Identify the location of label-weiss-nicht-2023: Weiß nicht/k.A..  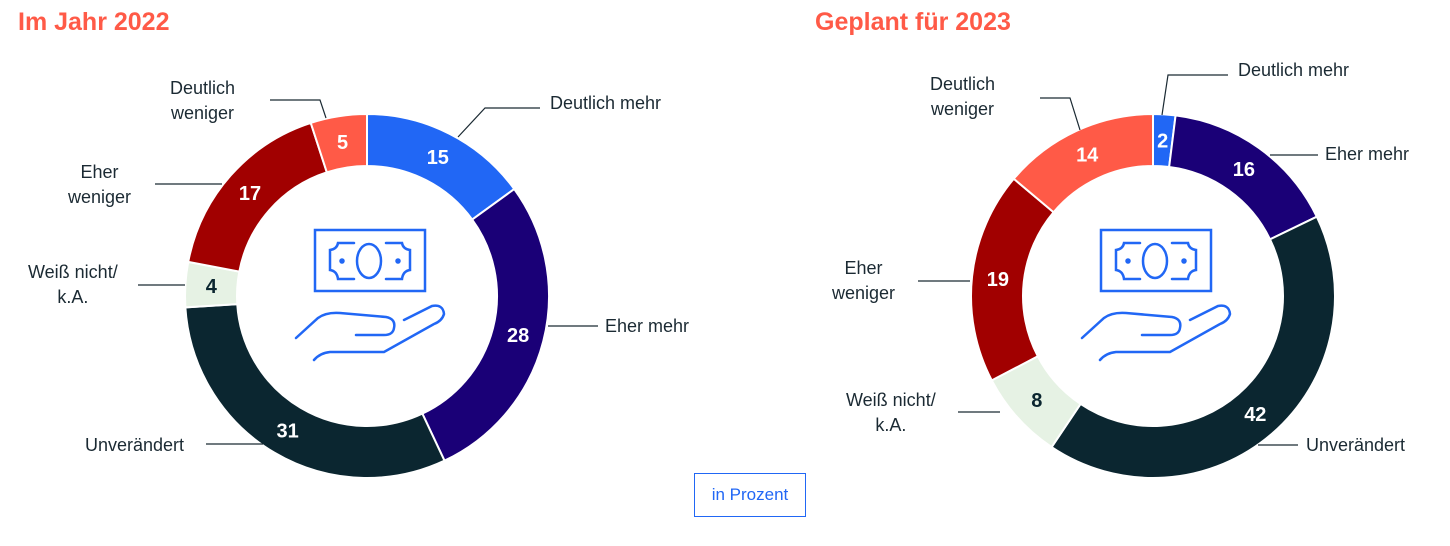
(891, 412).